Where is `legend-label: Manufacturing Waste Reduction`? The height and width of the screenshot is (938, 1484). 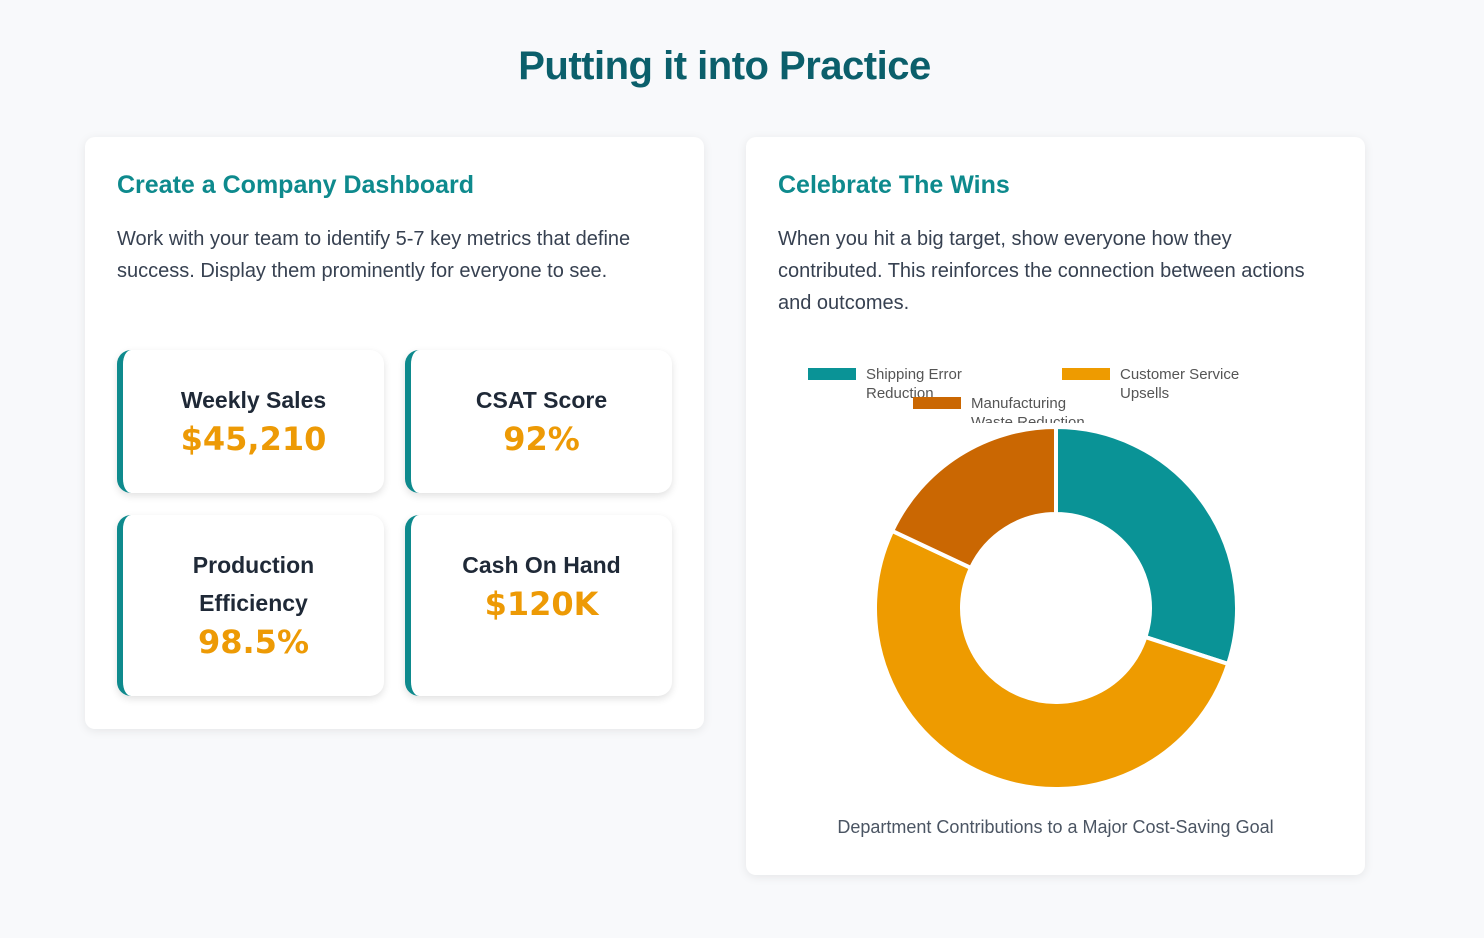
legend-label: Manufacturing Waste Reduction is located at coordinates (1028, 409).